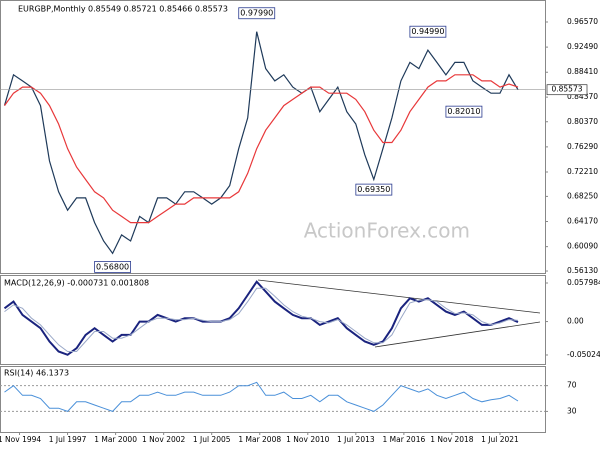  What do you see at coordinates (582, 221) in the screenshot?
I see `y-tick-label: 0.64170` at bounding box center [582, 221].